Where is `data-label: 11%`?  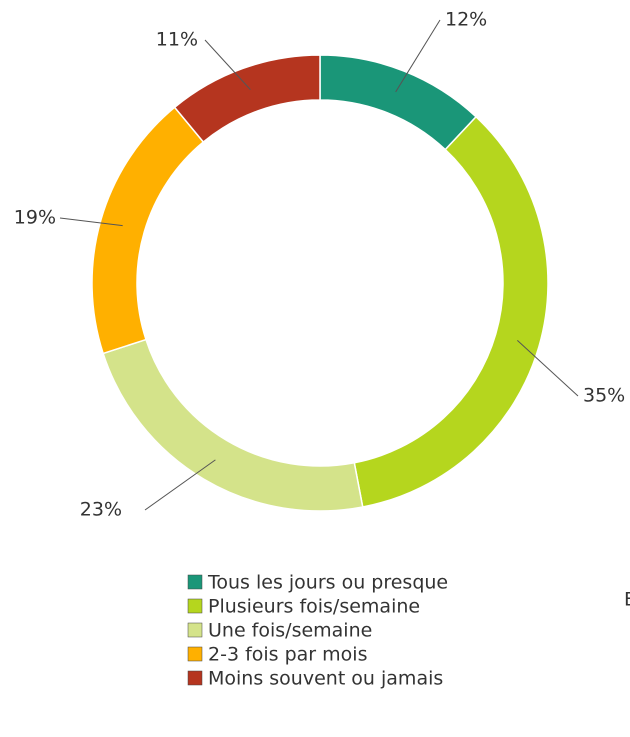 data-label: 11% is located at coordinates (177, 40).